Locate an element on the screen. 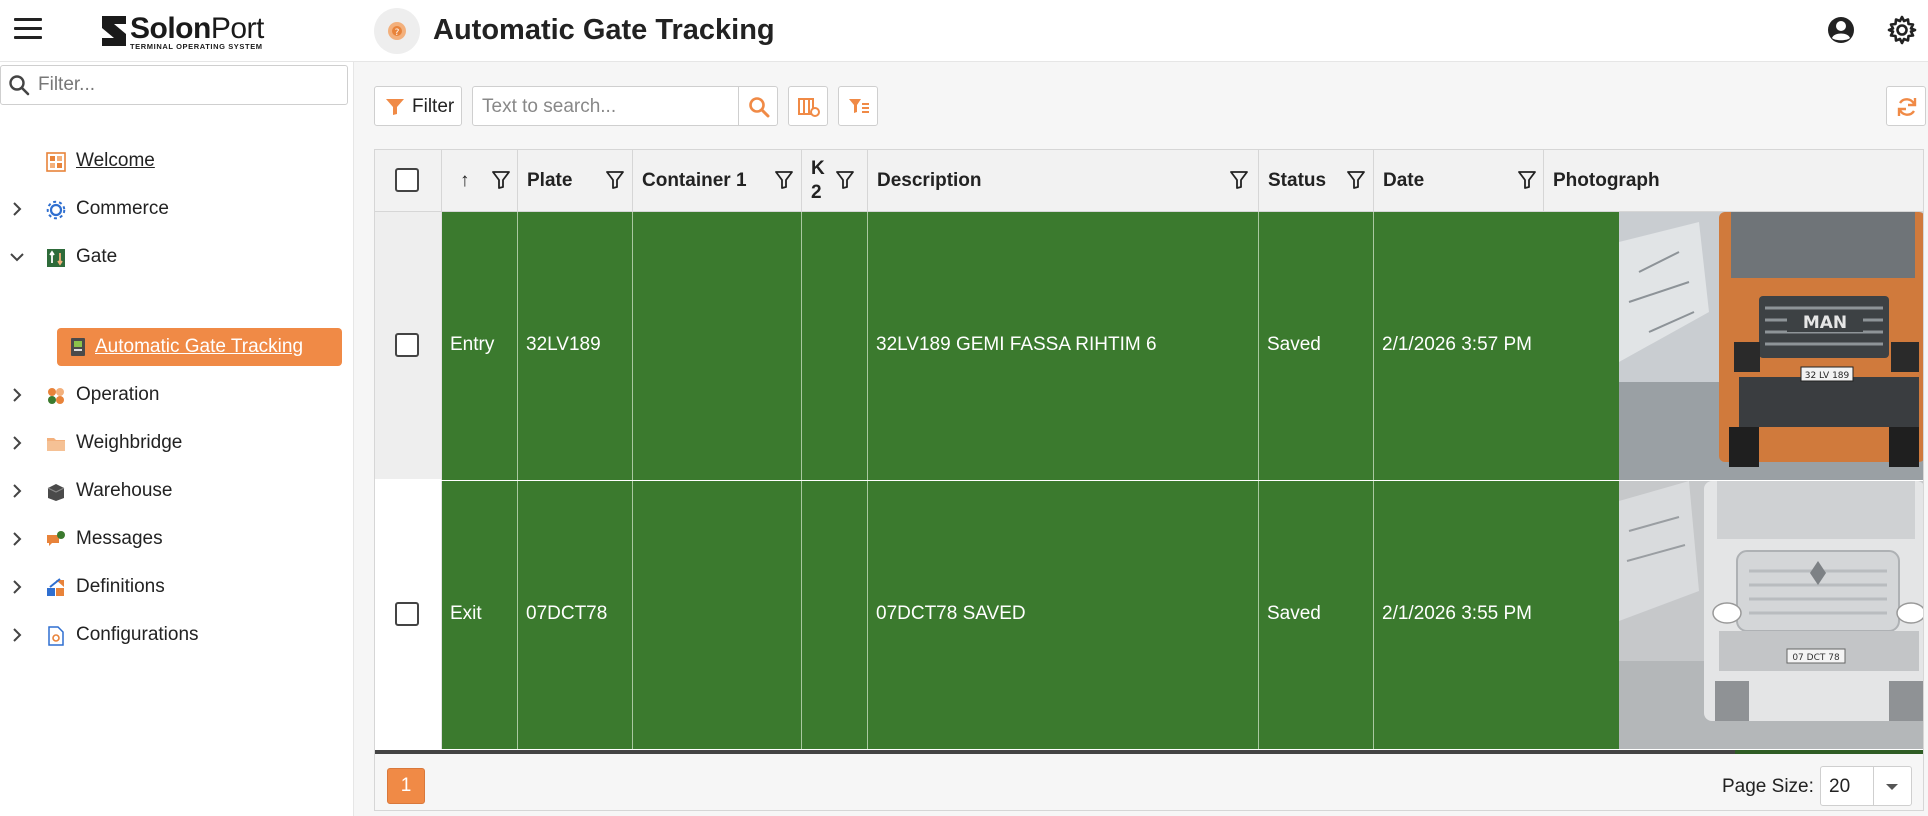 This screenshot has width=1928, height=816. sidebar-item-label: Messages is located at coordinates (119, 538).